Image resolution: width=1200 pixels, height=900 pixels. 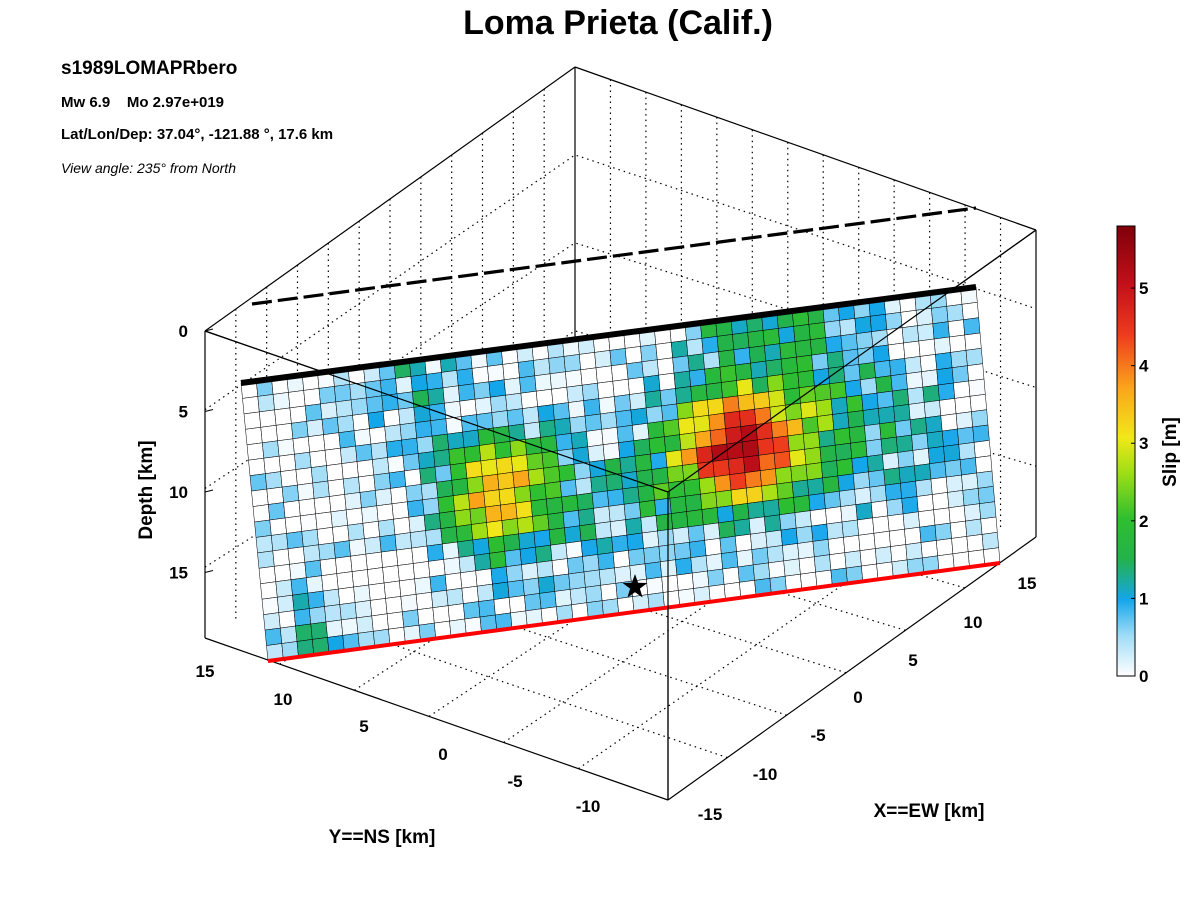 What do you see at coordinates (1143, 676) in the screenshot?
I see `colorbar-tick-label: 0` at bounding box center [1143, 676].